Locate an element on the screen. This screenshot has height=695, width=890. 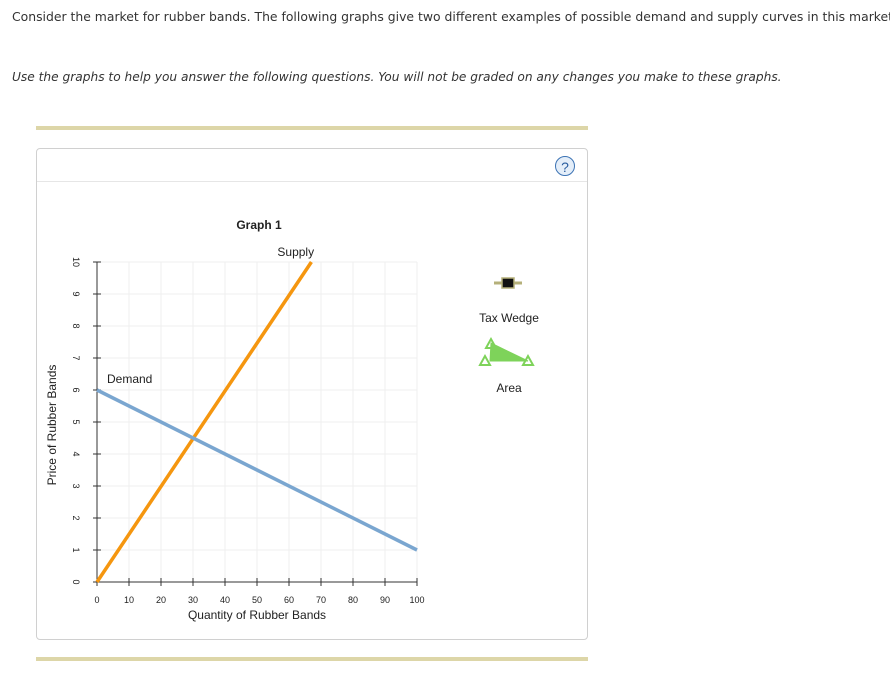
tax-wedge-label: Tax Wedge is located at coordinates (509, 318).